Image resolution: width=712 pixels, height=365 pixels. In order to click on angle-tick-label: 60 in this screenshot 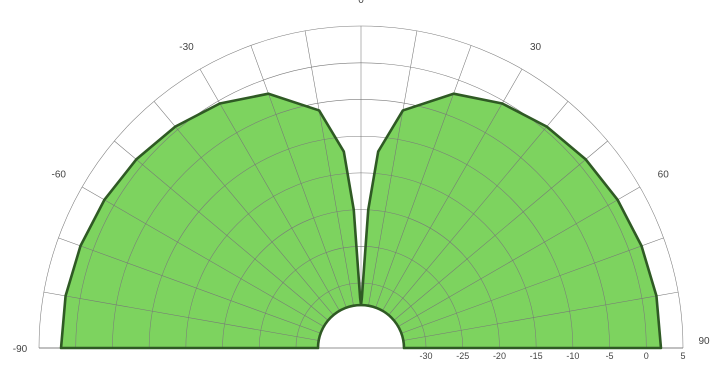, I will do `click(664, 175)`.